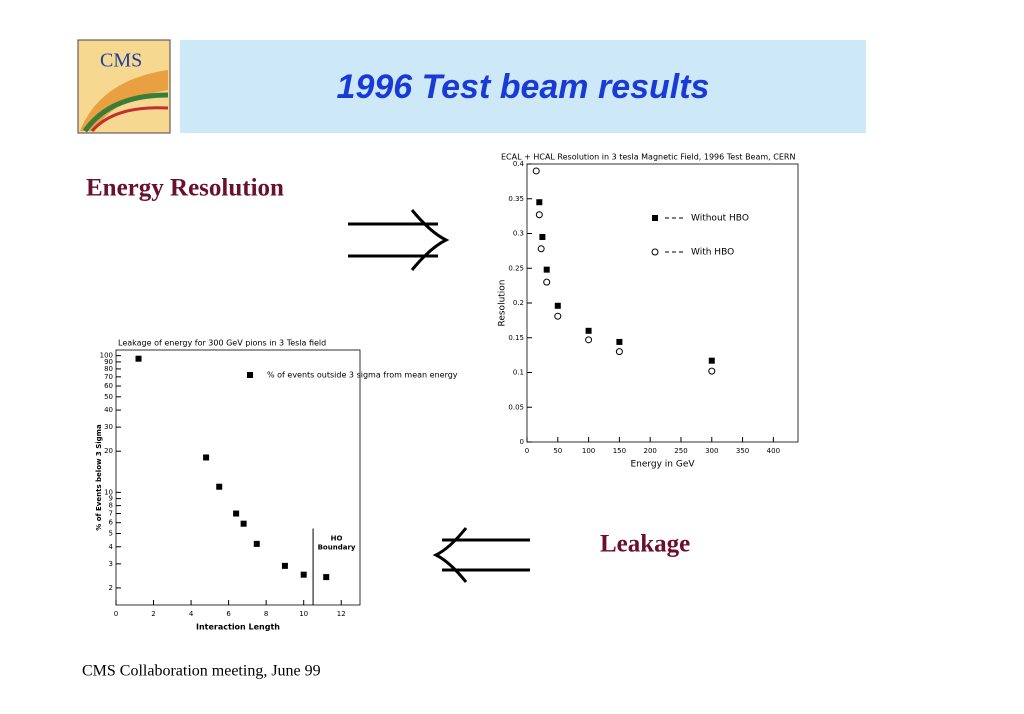  I want to click on legend-entry: With HBO, so click(712, 253).